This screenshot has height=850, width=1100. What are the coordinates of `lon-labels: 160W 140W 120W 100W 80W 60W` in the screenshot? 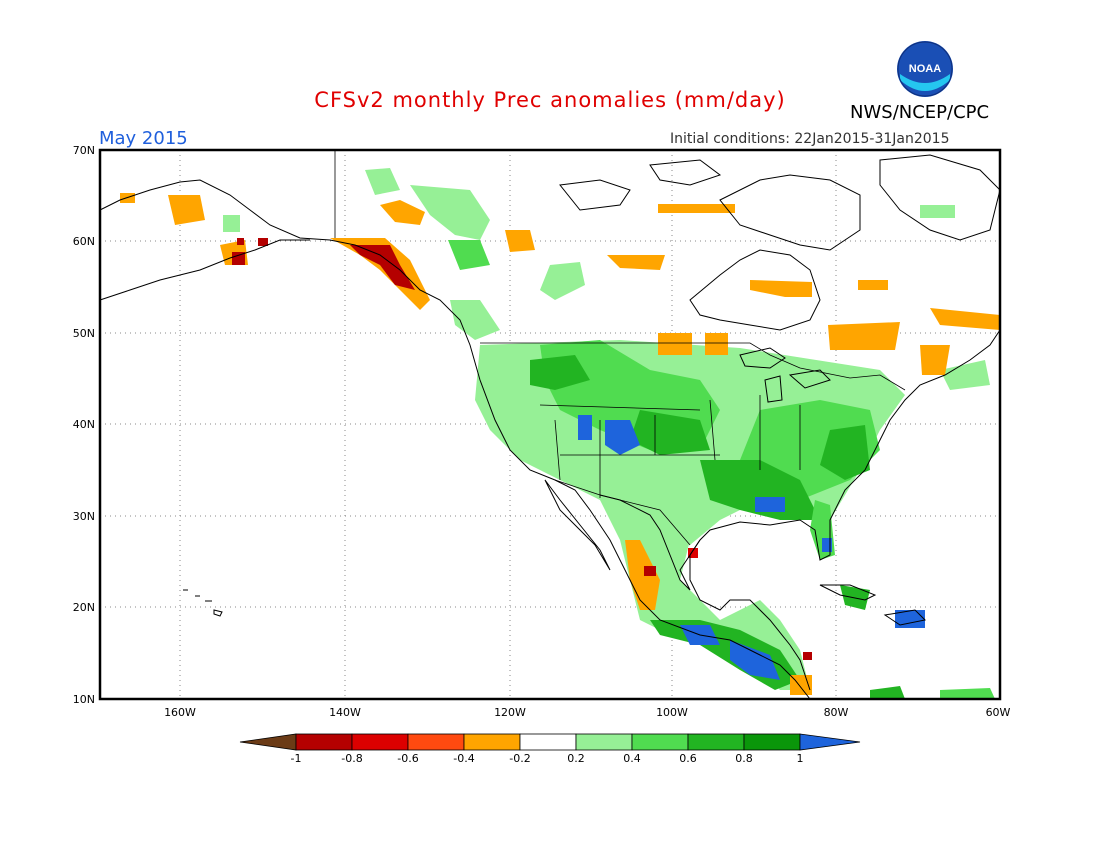 It's located at (587, 712).